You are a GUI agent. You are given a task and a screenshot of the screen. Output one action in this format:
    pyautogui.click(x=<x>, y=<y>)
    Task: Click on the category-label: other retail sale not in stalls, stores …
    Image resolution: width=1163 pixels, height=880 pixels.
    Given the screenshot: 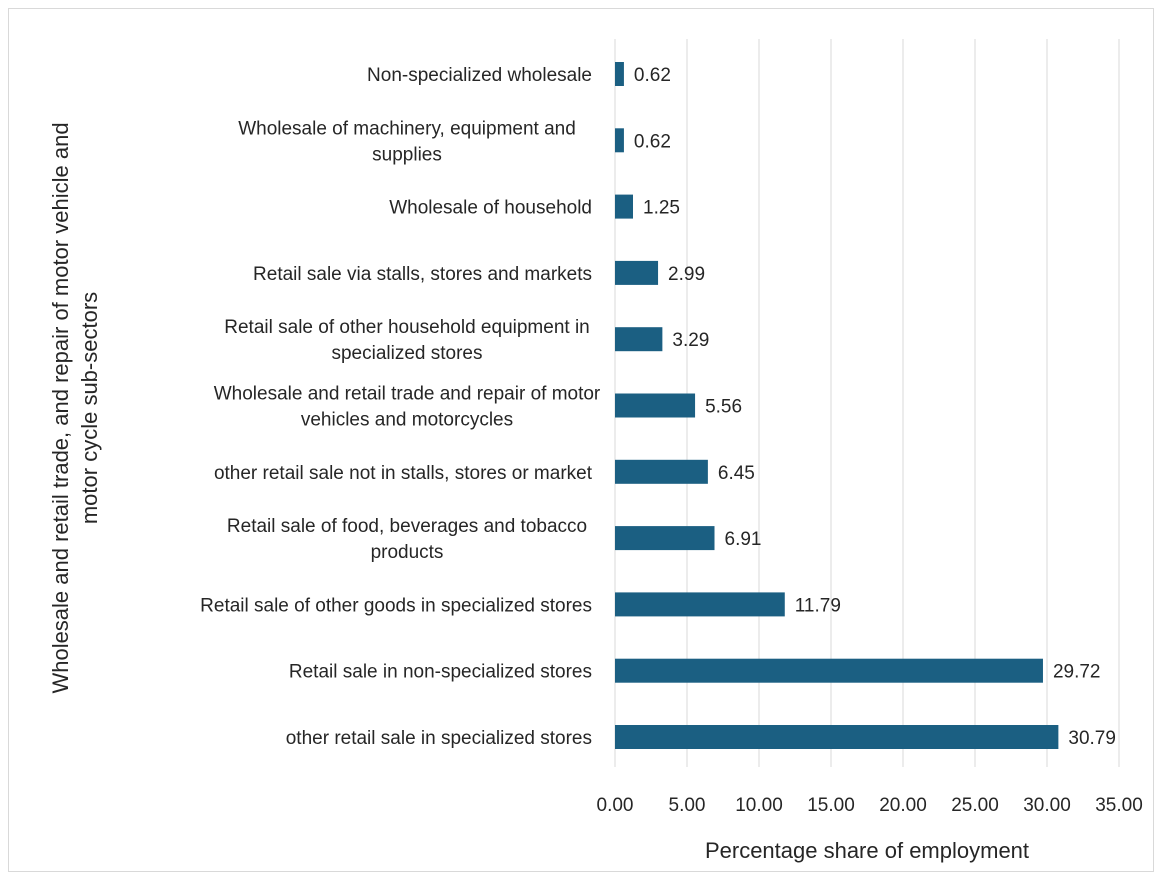 What is the action you would take?
    pyautogui.click(x=403, y=473)
    